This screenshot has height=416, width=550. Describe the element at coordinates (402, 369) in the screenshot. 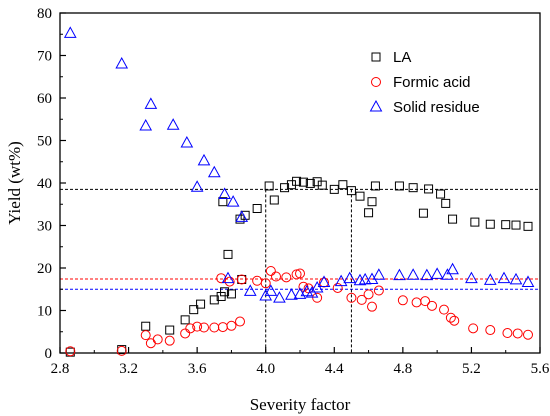

I see `x-tick-label: 4.8` at that location.